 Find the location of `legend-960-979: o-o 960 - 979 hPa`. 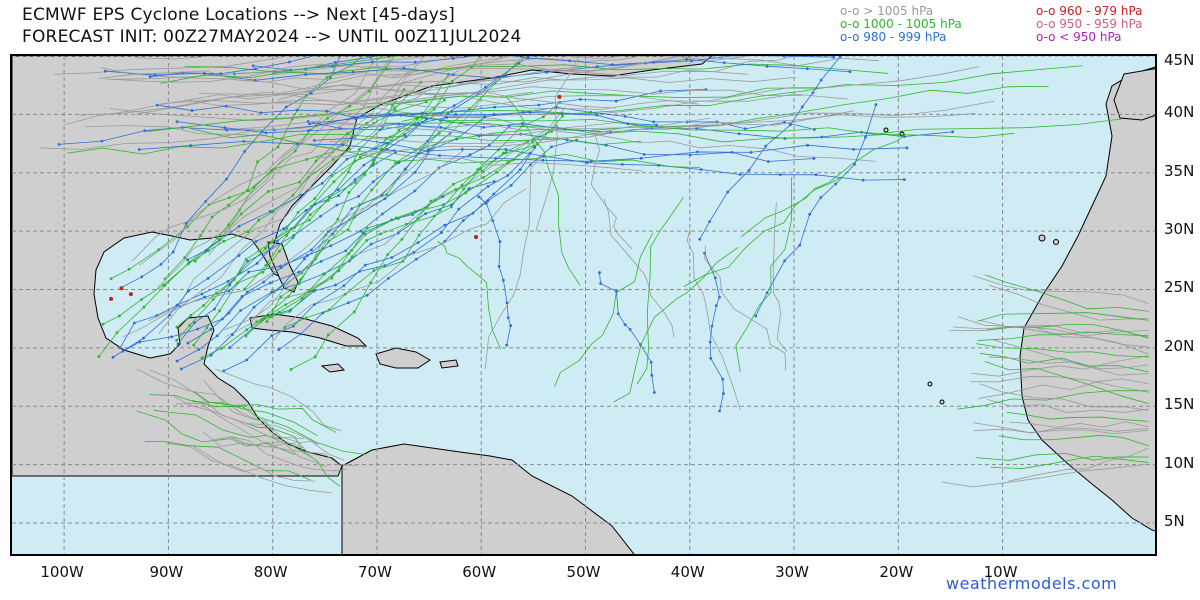

legend-960-979: o-o 960 - 979 hPa is located at coordinates (1089, 11).